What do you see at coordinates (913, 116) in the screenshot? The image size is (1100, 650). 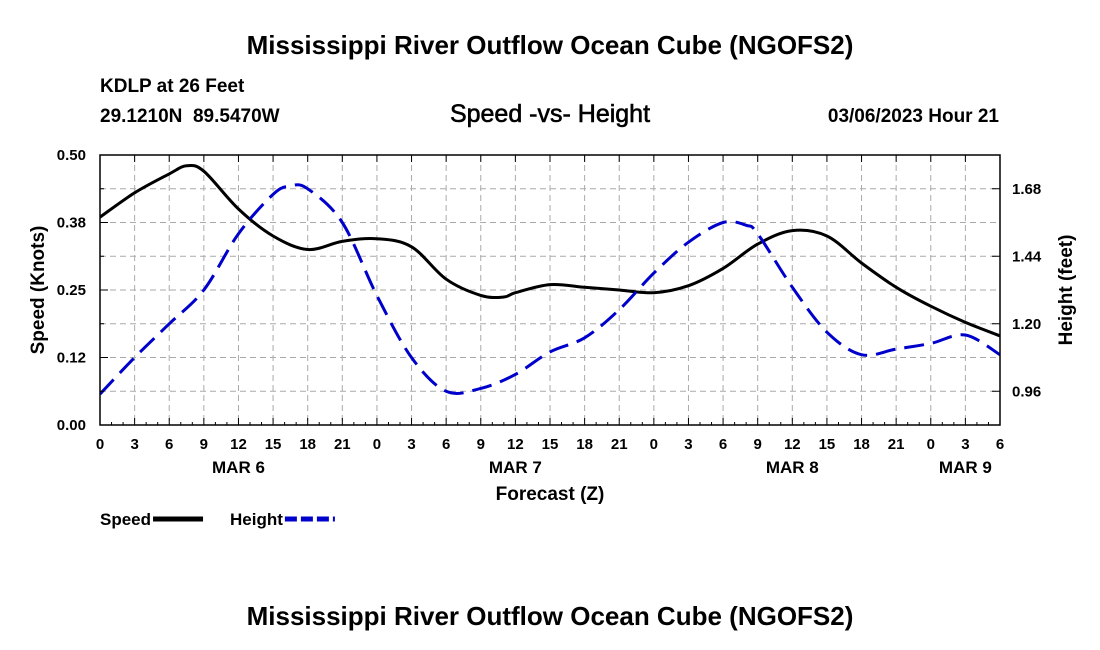 I see `forecast-datetime: 03/06/2023 Hour 21` at bounding box center [913, 116].